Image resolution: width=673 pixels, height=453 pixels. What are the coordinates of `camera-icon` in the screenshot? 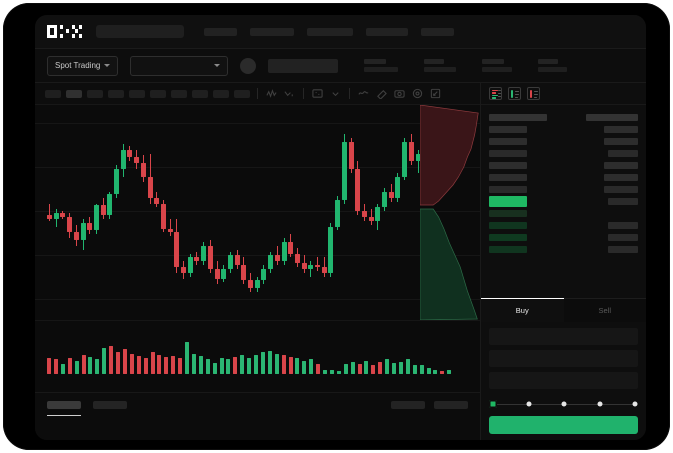 It's located at (399, 93).